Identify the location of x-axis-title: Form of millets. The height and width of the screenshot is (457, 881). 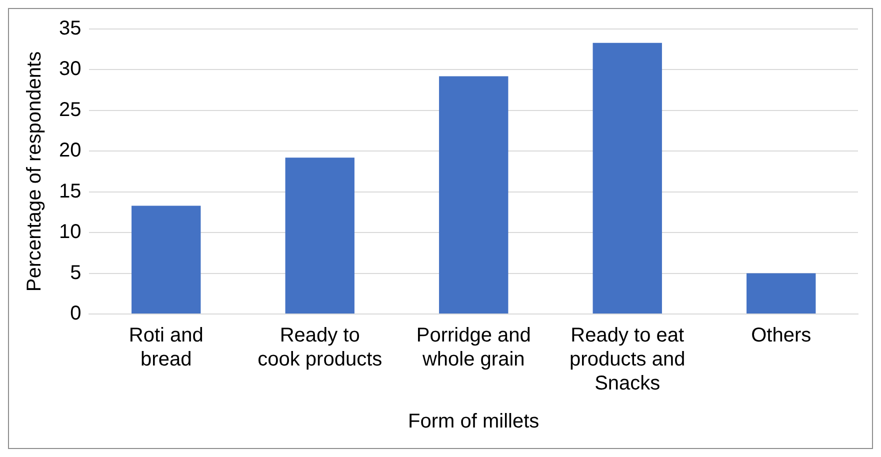
(474, 421).